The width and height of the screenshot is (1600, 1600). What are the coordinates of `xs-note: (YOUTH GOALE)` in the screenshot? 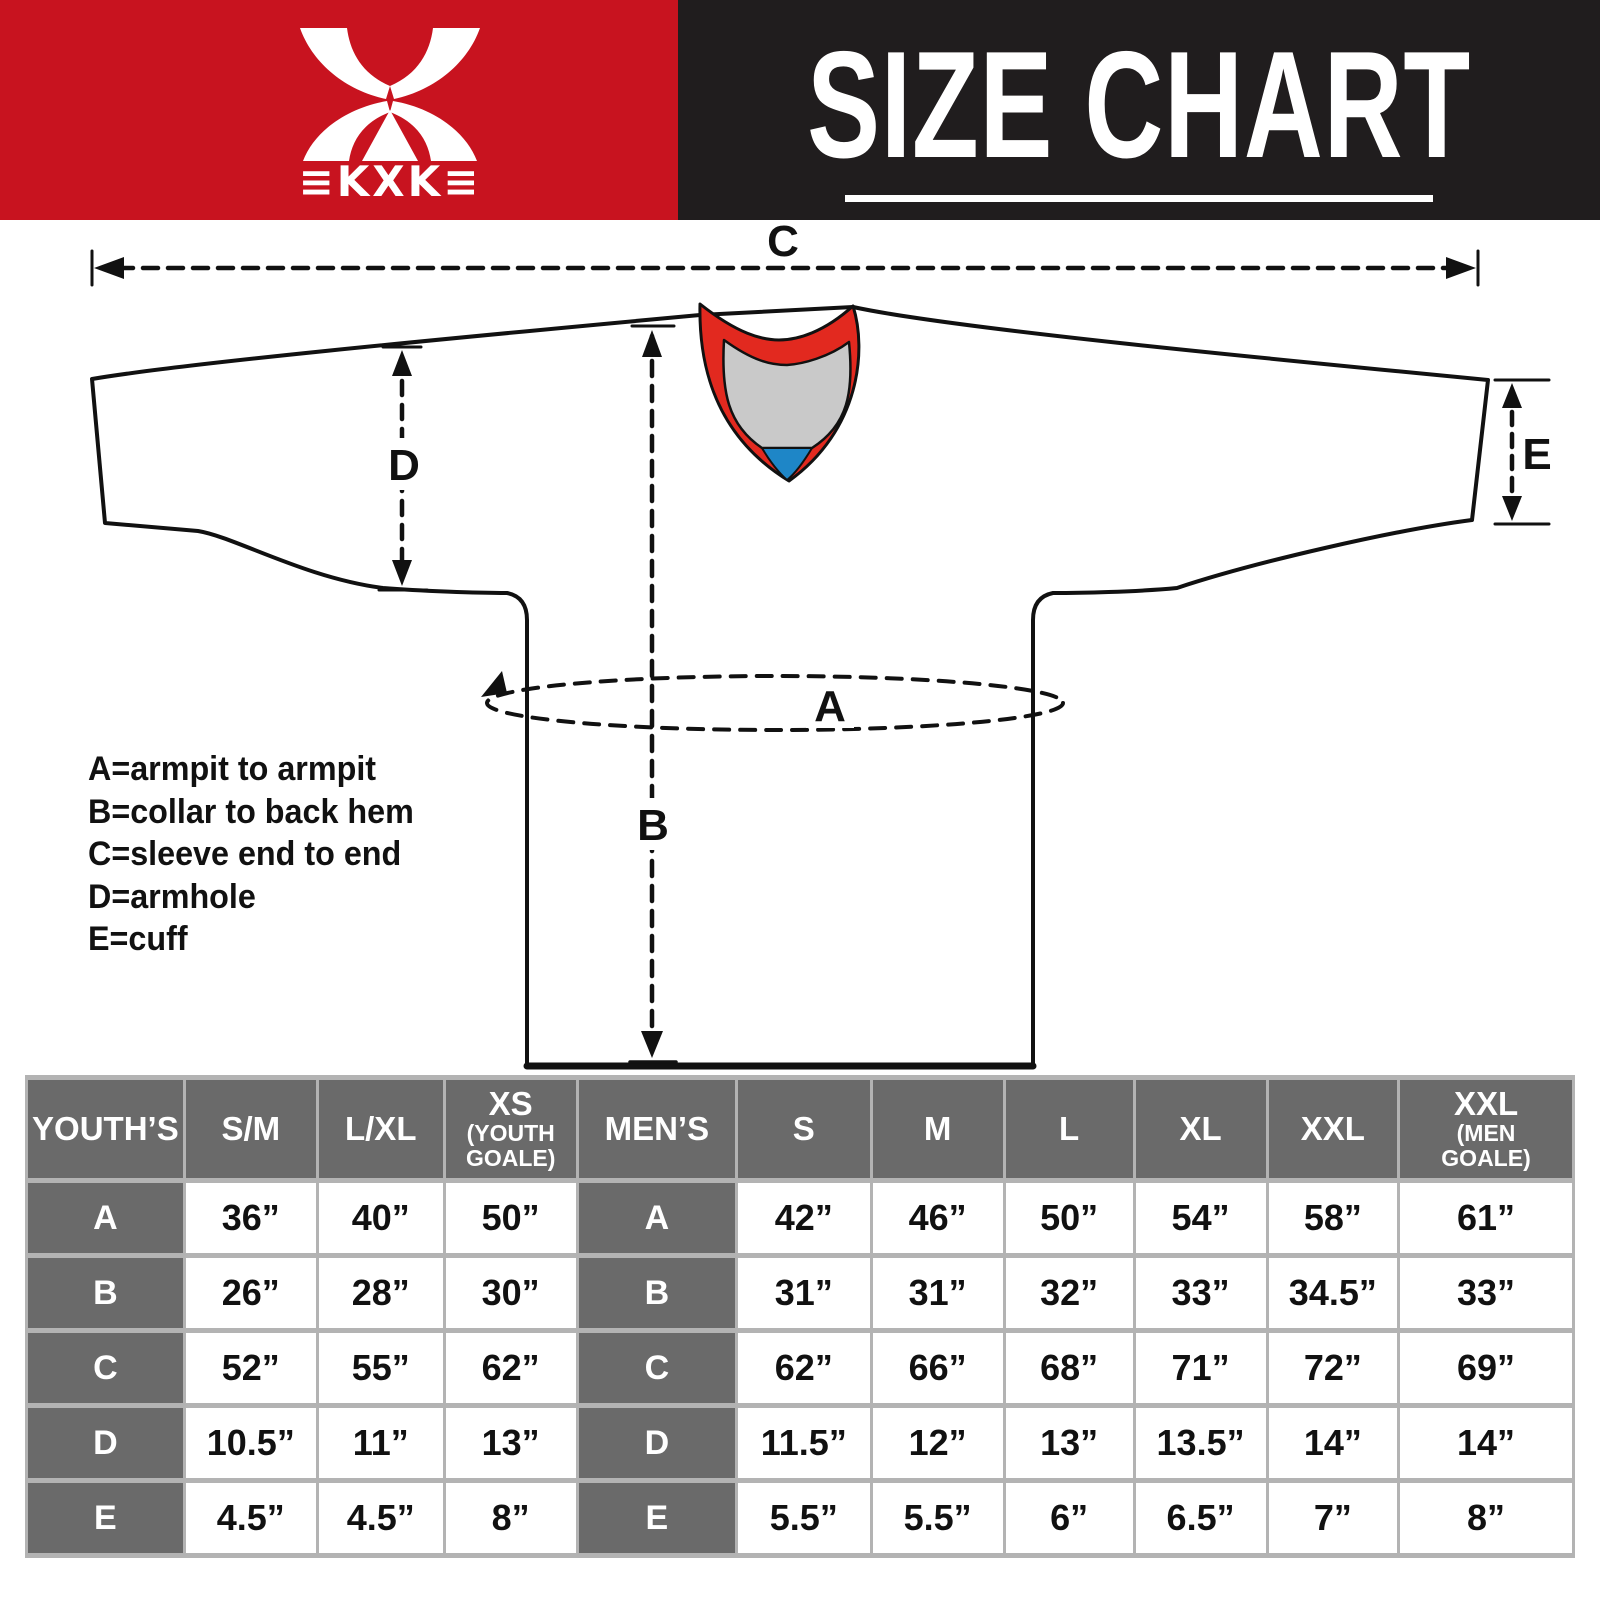 It's located at (510, 1145).